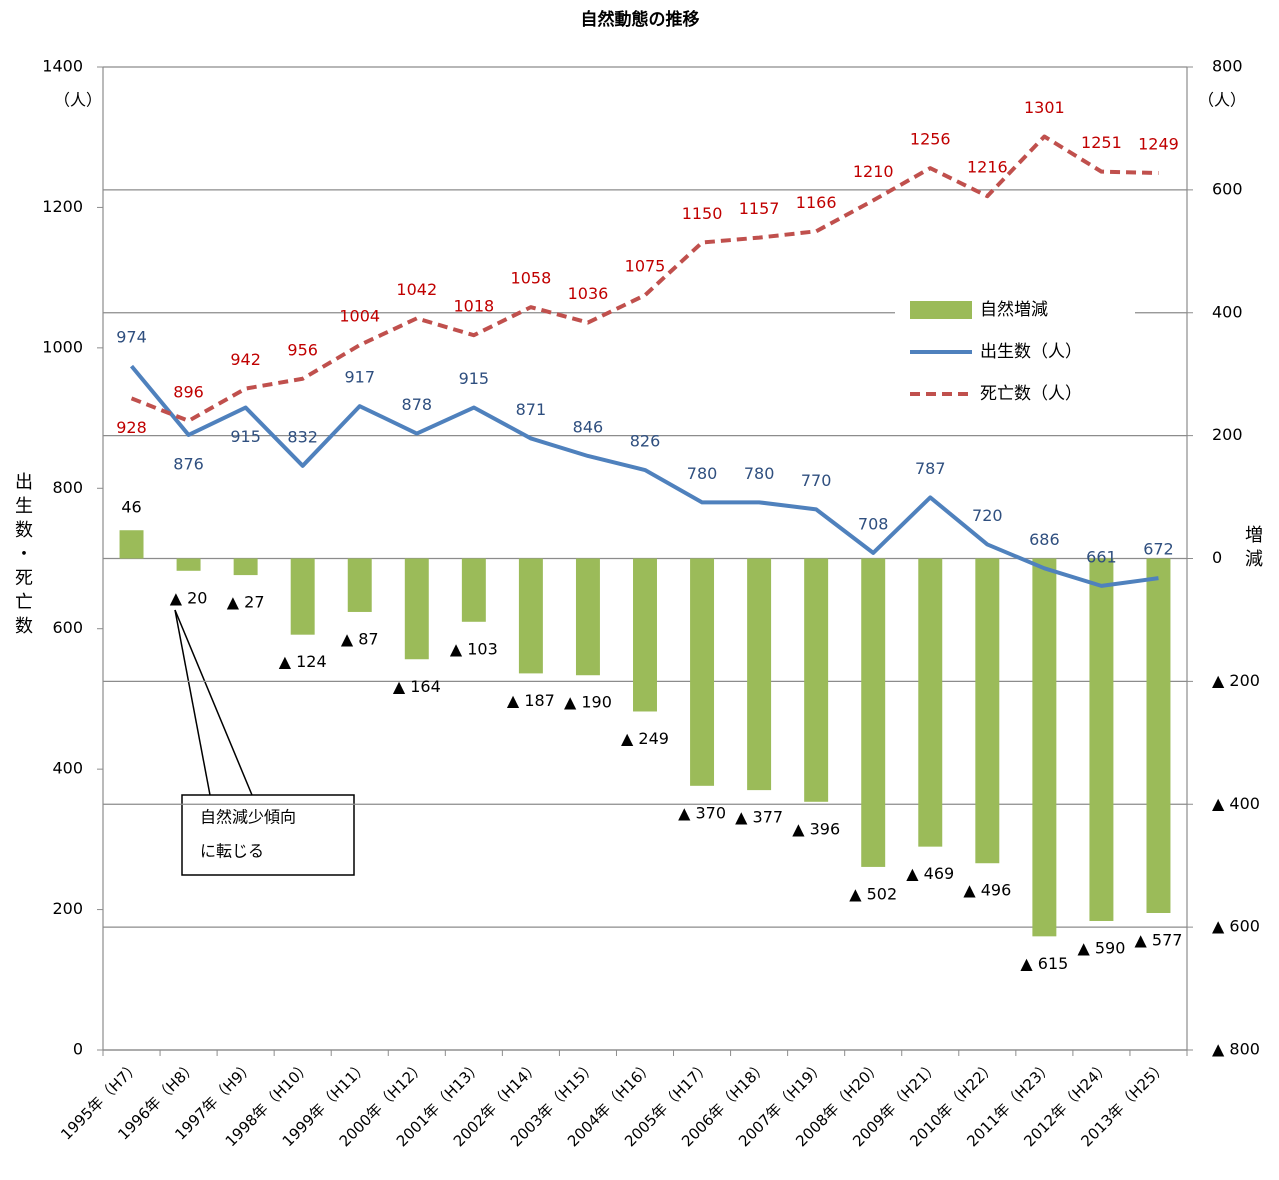 This screenshot has height=1180, width=1279. I want to click on line-value-label: 1256, so click(930, 139).